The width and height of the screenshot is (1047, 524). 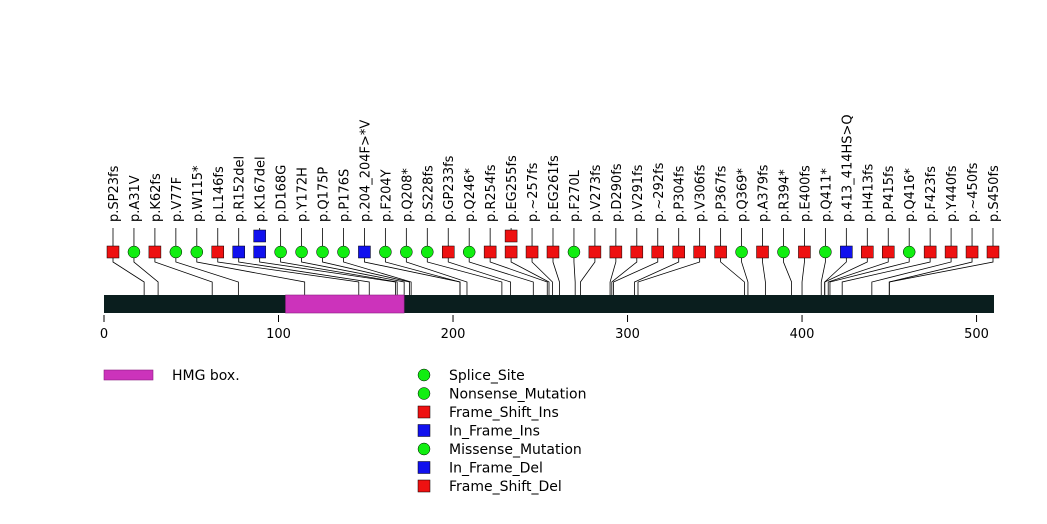 What do you see at coordinates (386, 195) in the screenshot?
I see `mutation-label-13: p.F204Y` at bounding box center [386, 195].